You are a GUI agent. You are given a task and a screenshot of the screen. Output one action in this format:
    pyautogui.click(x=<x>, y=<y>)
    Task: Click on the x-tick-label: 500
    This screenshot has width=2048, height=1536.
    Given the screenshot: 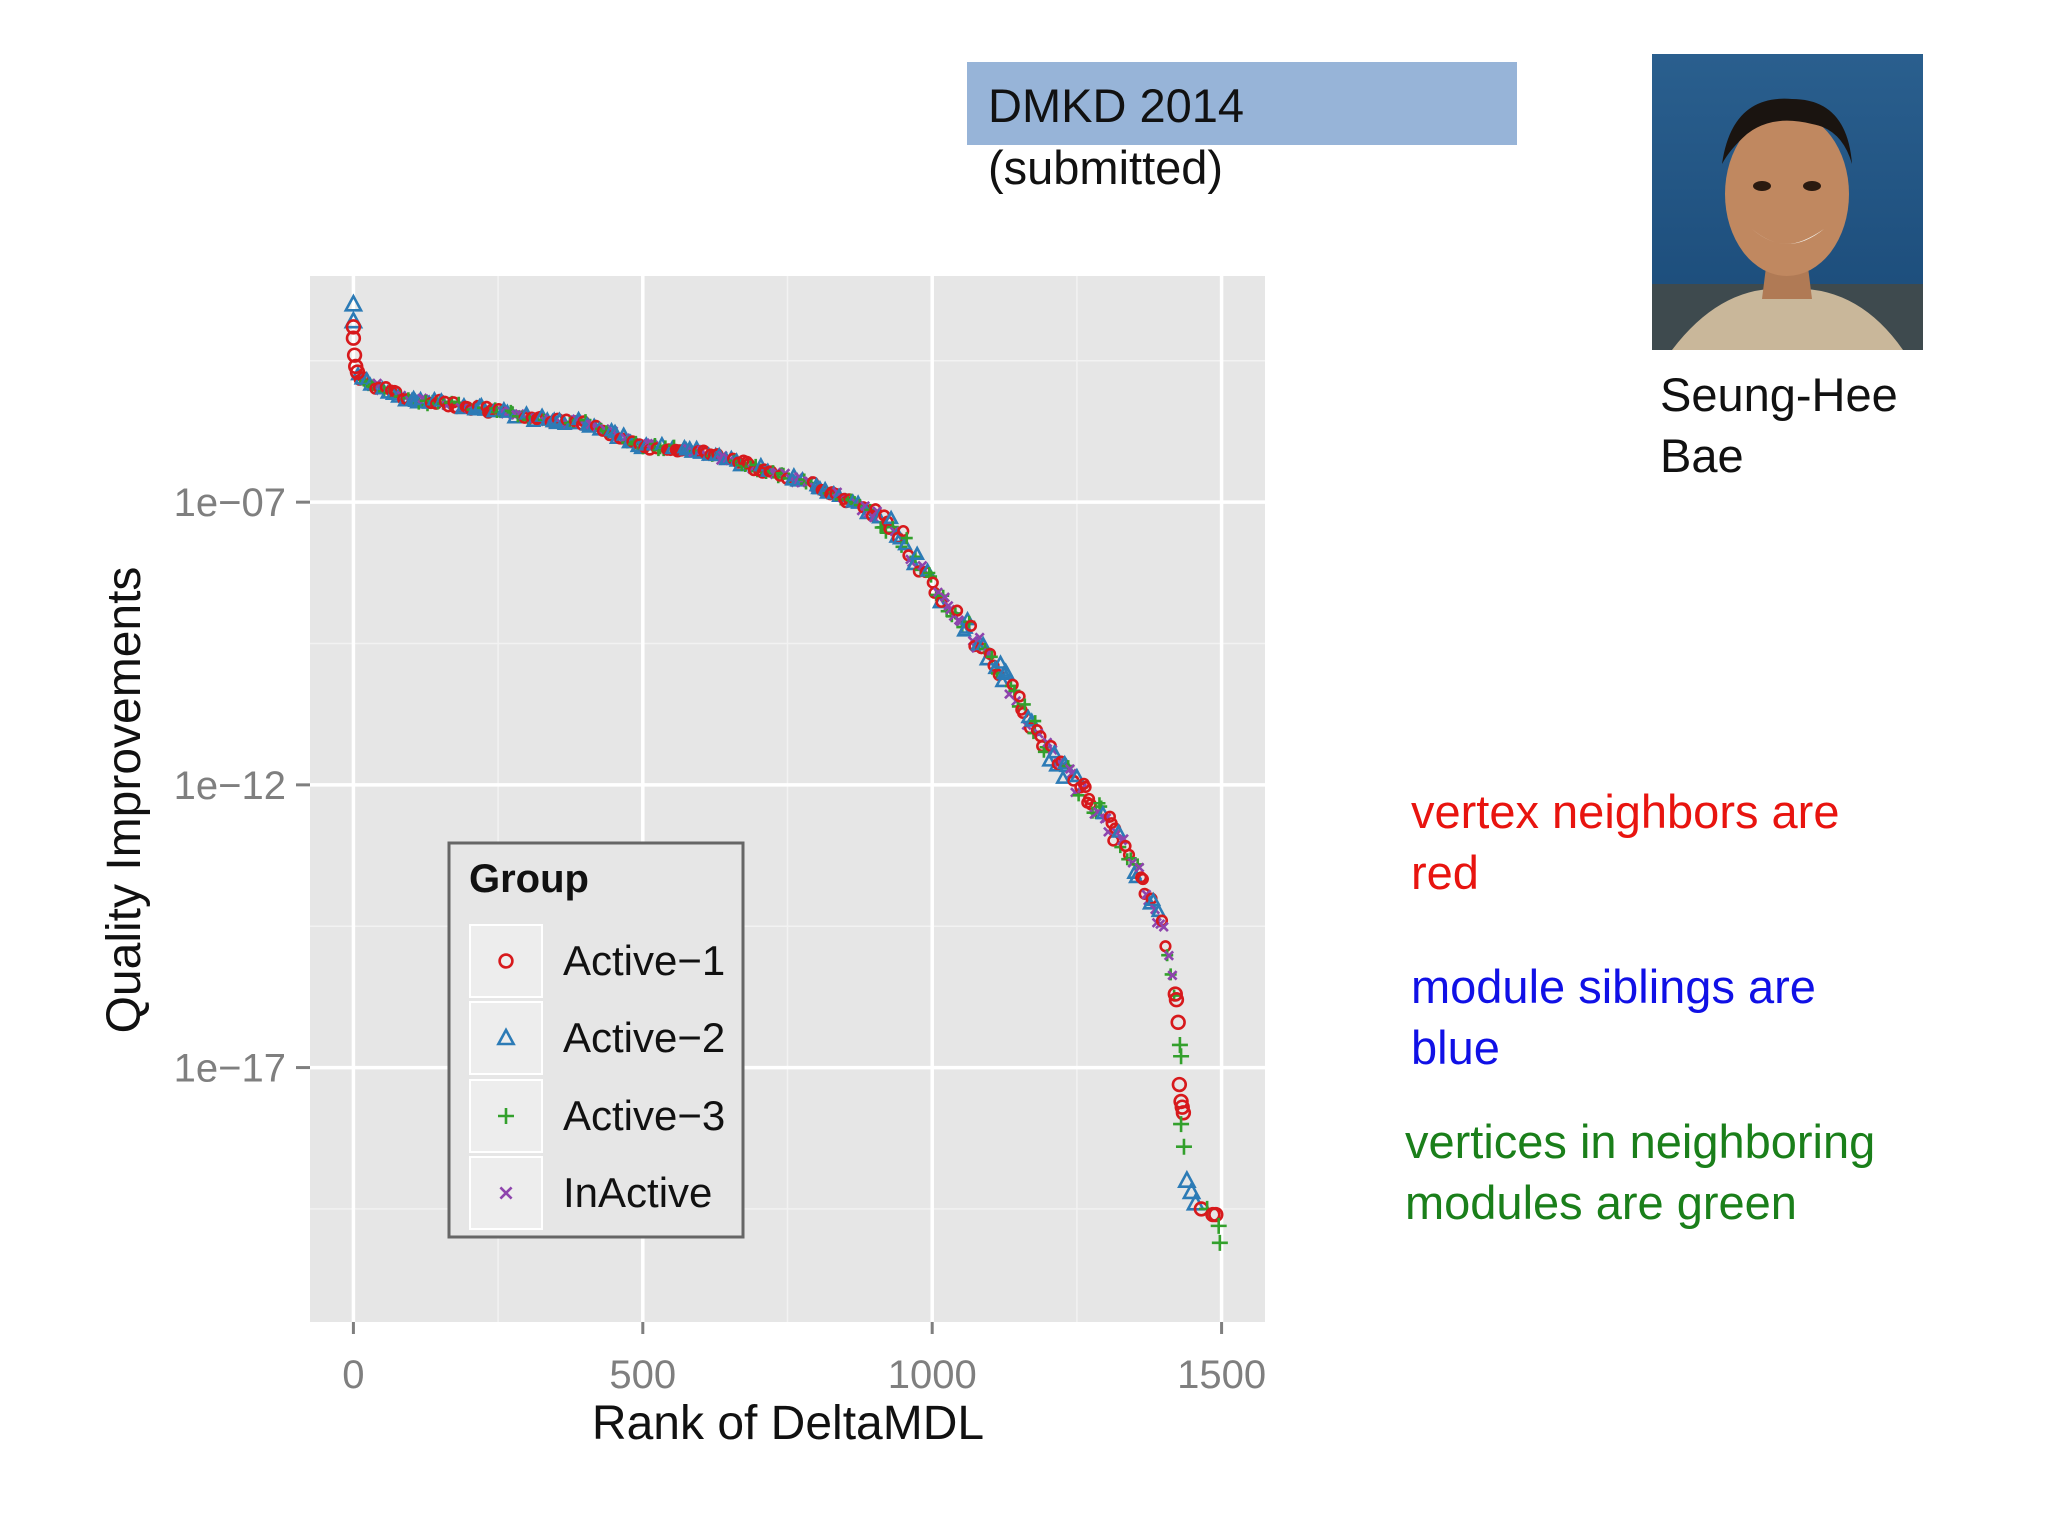 What is the action you would take?
    pyautogui.click(x=642, y=1375)
    